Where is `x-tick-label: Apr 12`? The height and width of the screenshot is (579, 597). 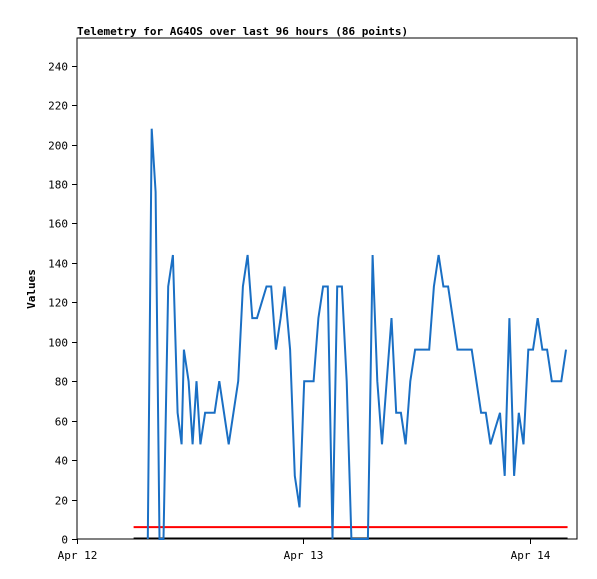
x-tick-label: Apr 12 is located at coordinates (78, 555).